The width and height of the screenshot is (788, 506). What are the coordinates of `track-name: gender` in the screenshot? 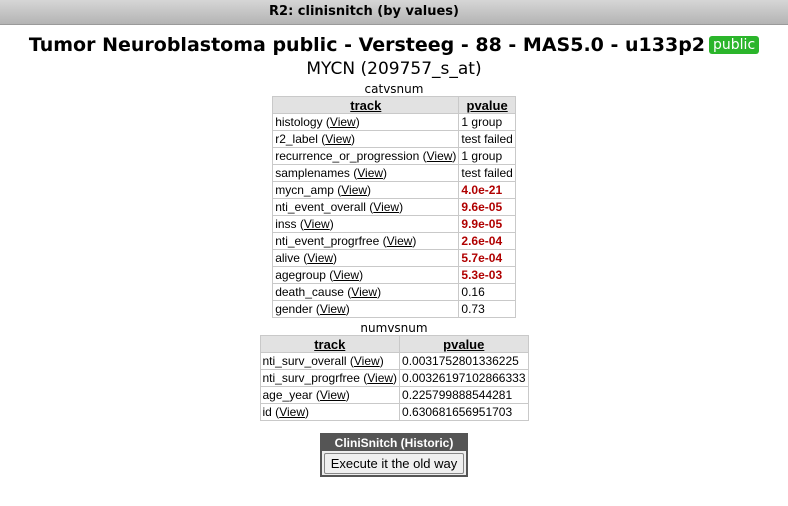 It's located at (294, 309).